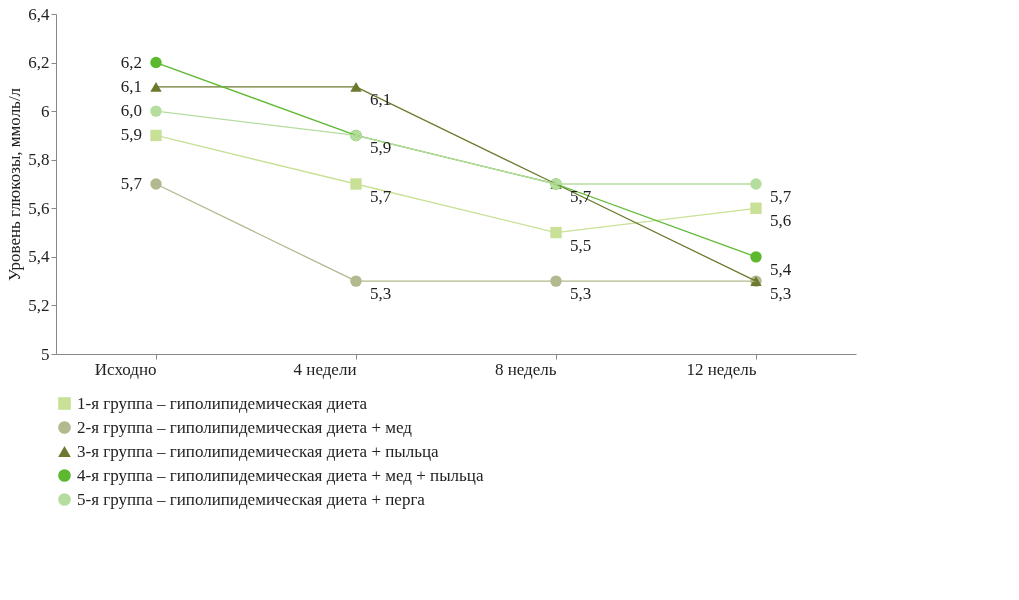 This screenshot has width=1019, height=600. I want to click on x-tick-label: 8 недель, so click(525, 369).